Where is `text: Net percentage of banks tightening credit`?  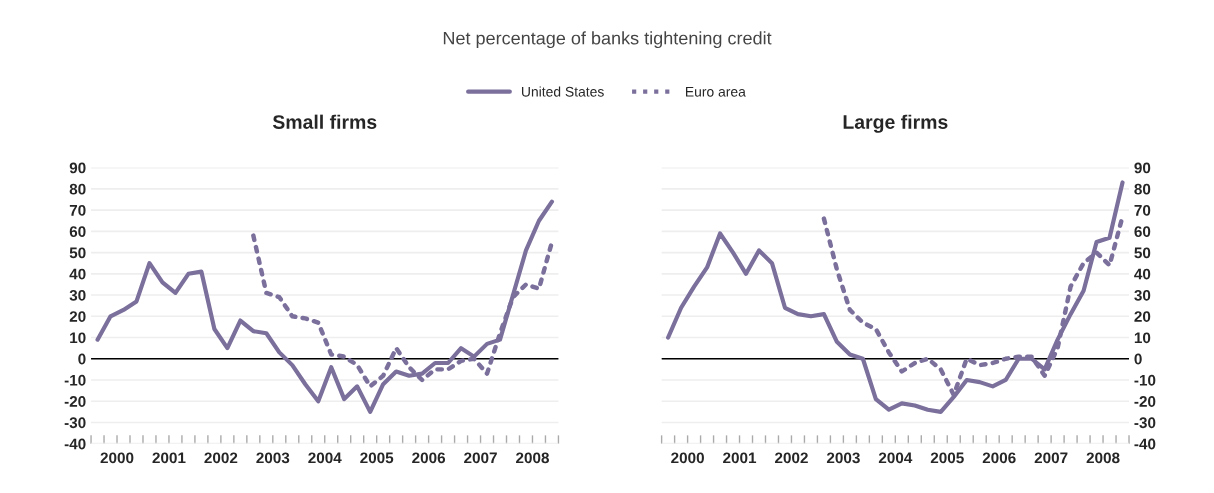
text: Net percentage of banks tightening credit is located at coordinates (607, 40).